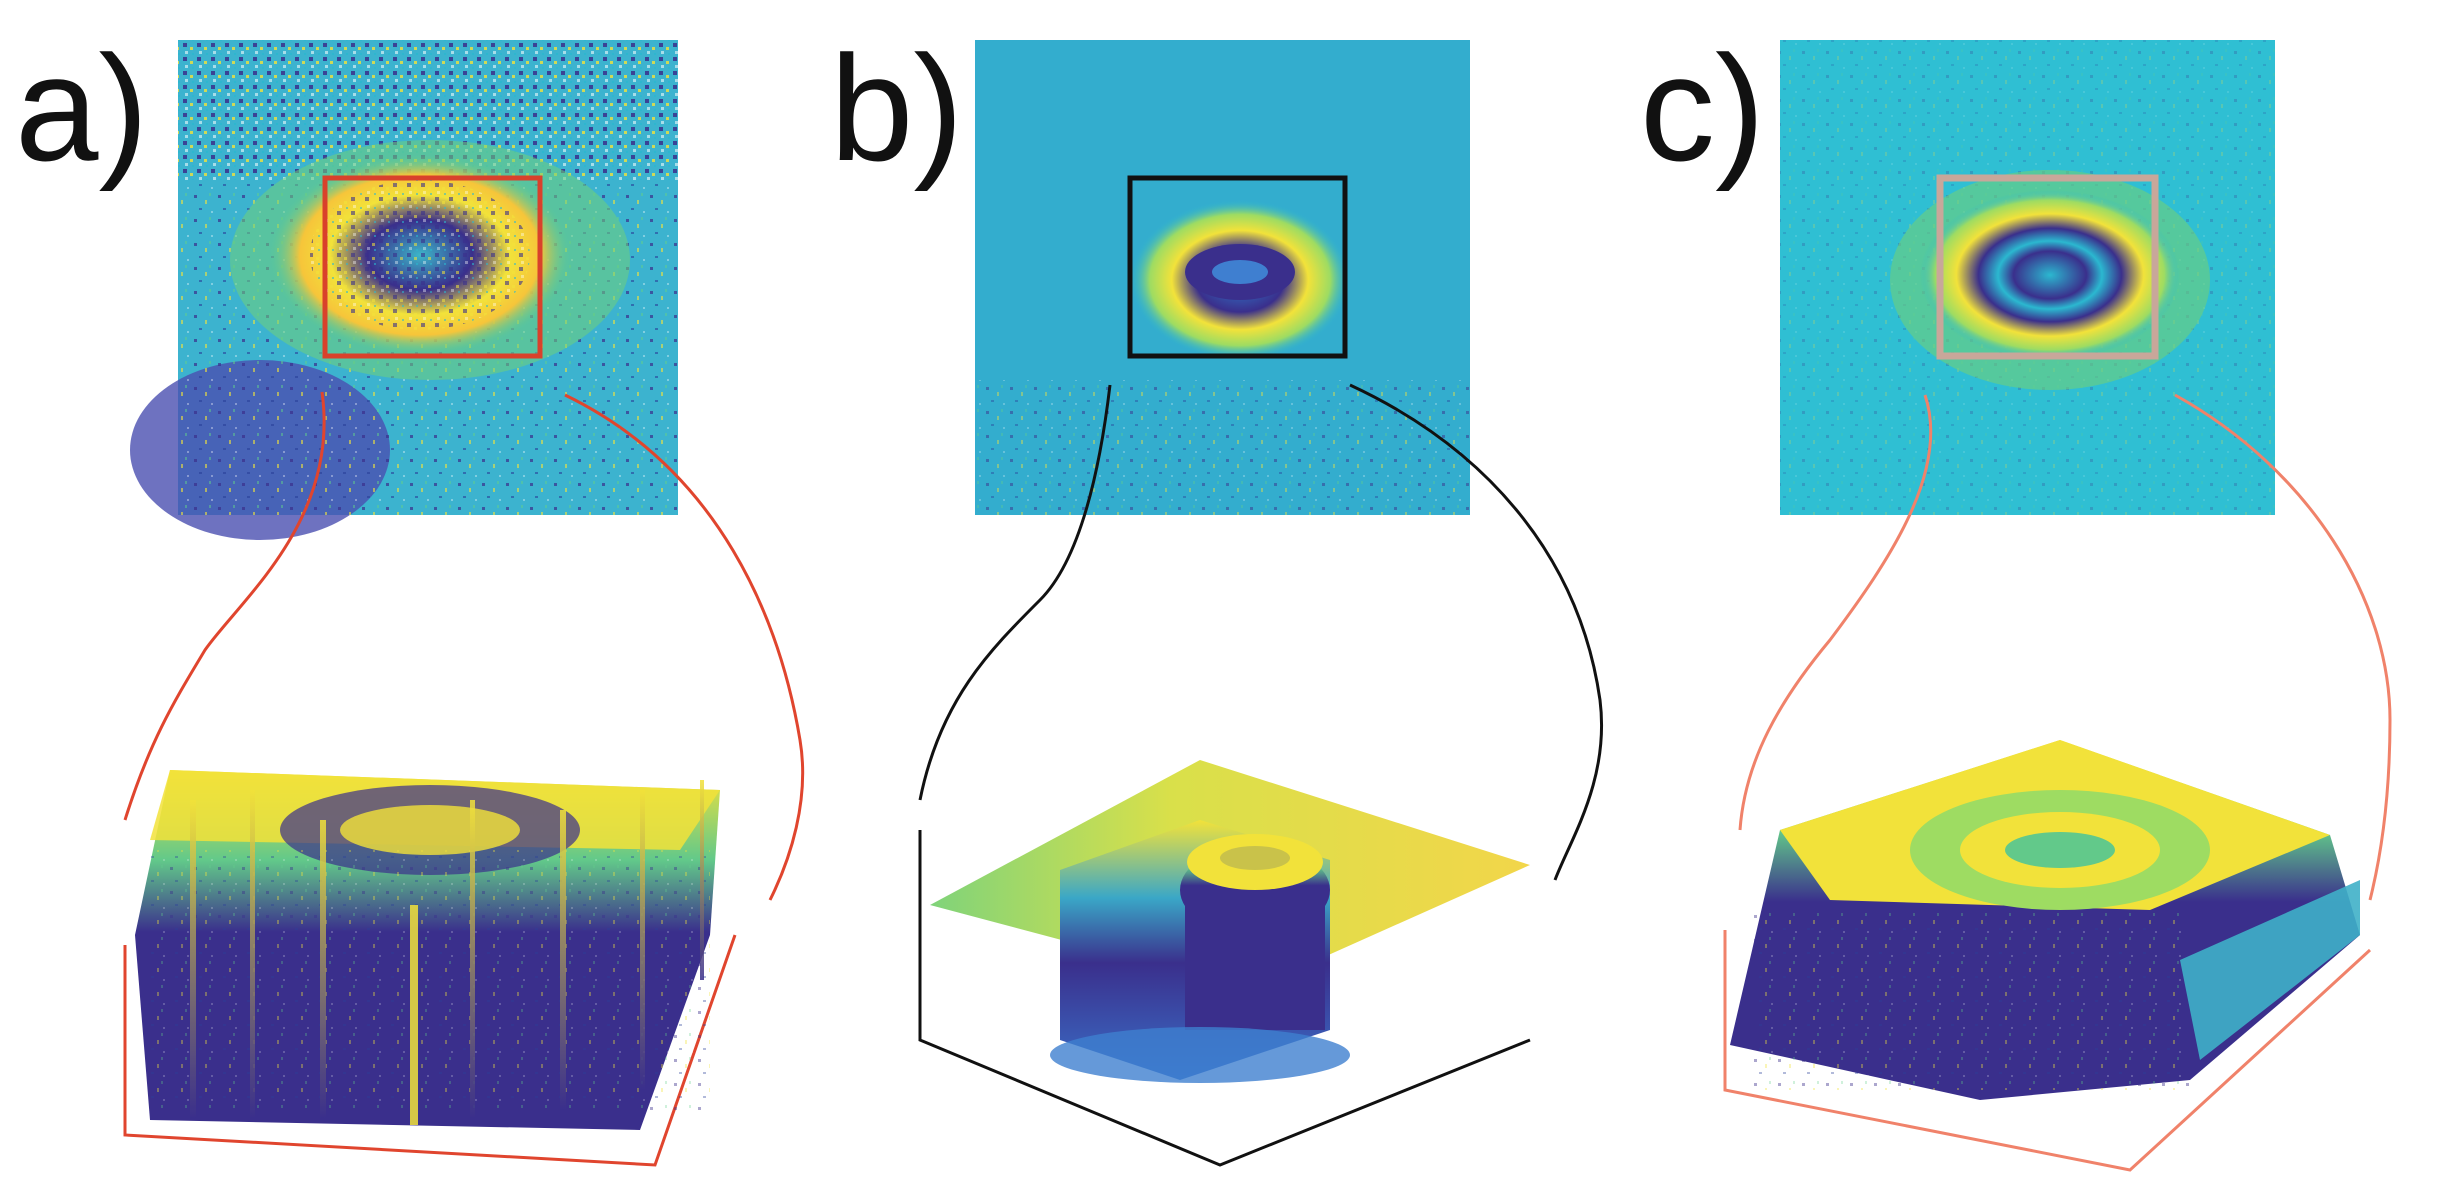 The height and width of the screenshot is (1195, 2453). I want to click on panel-label-a: a), so click(81, 108).